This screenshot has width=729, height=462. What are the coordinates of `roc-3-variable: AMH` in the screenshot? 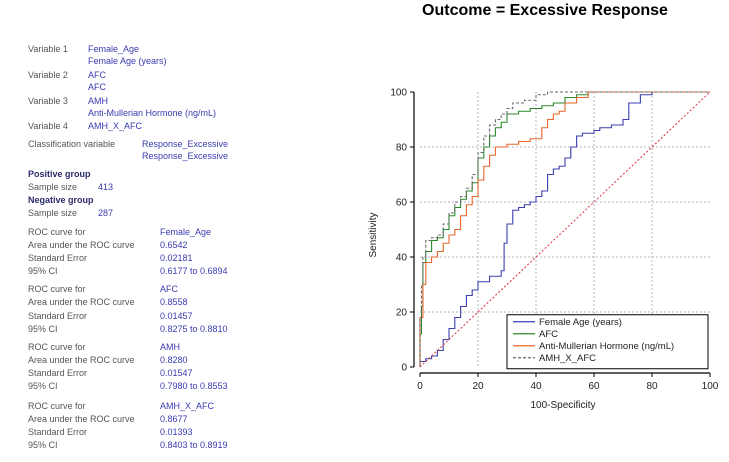 It's located at (170, 347).